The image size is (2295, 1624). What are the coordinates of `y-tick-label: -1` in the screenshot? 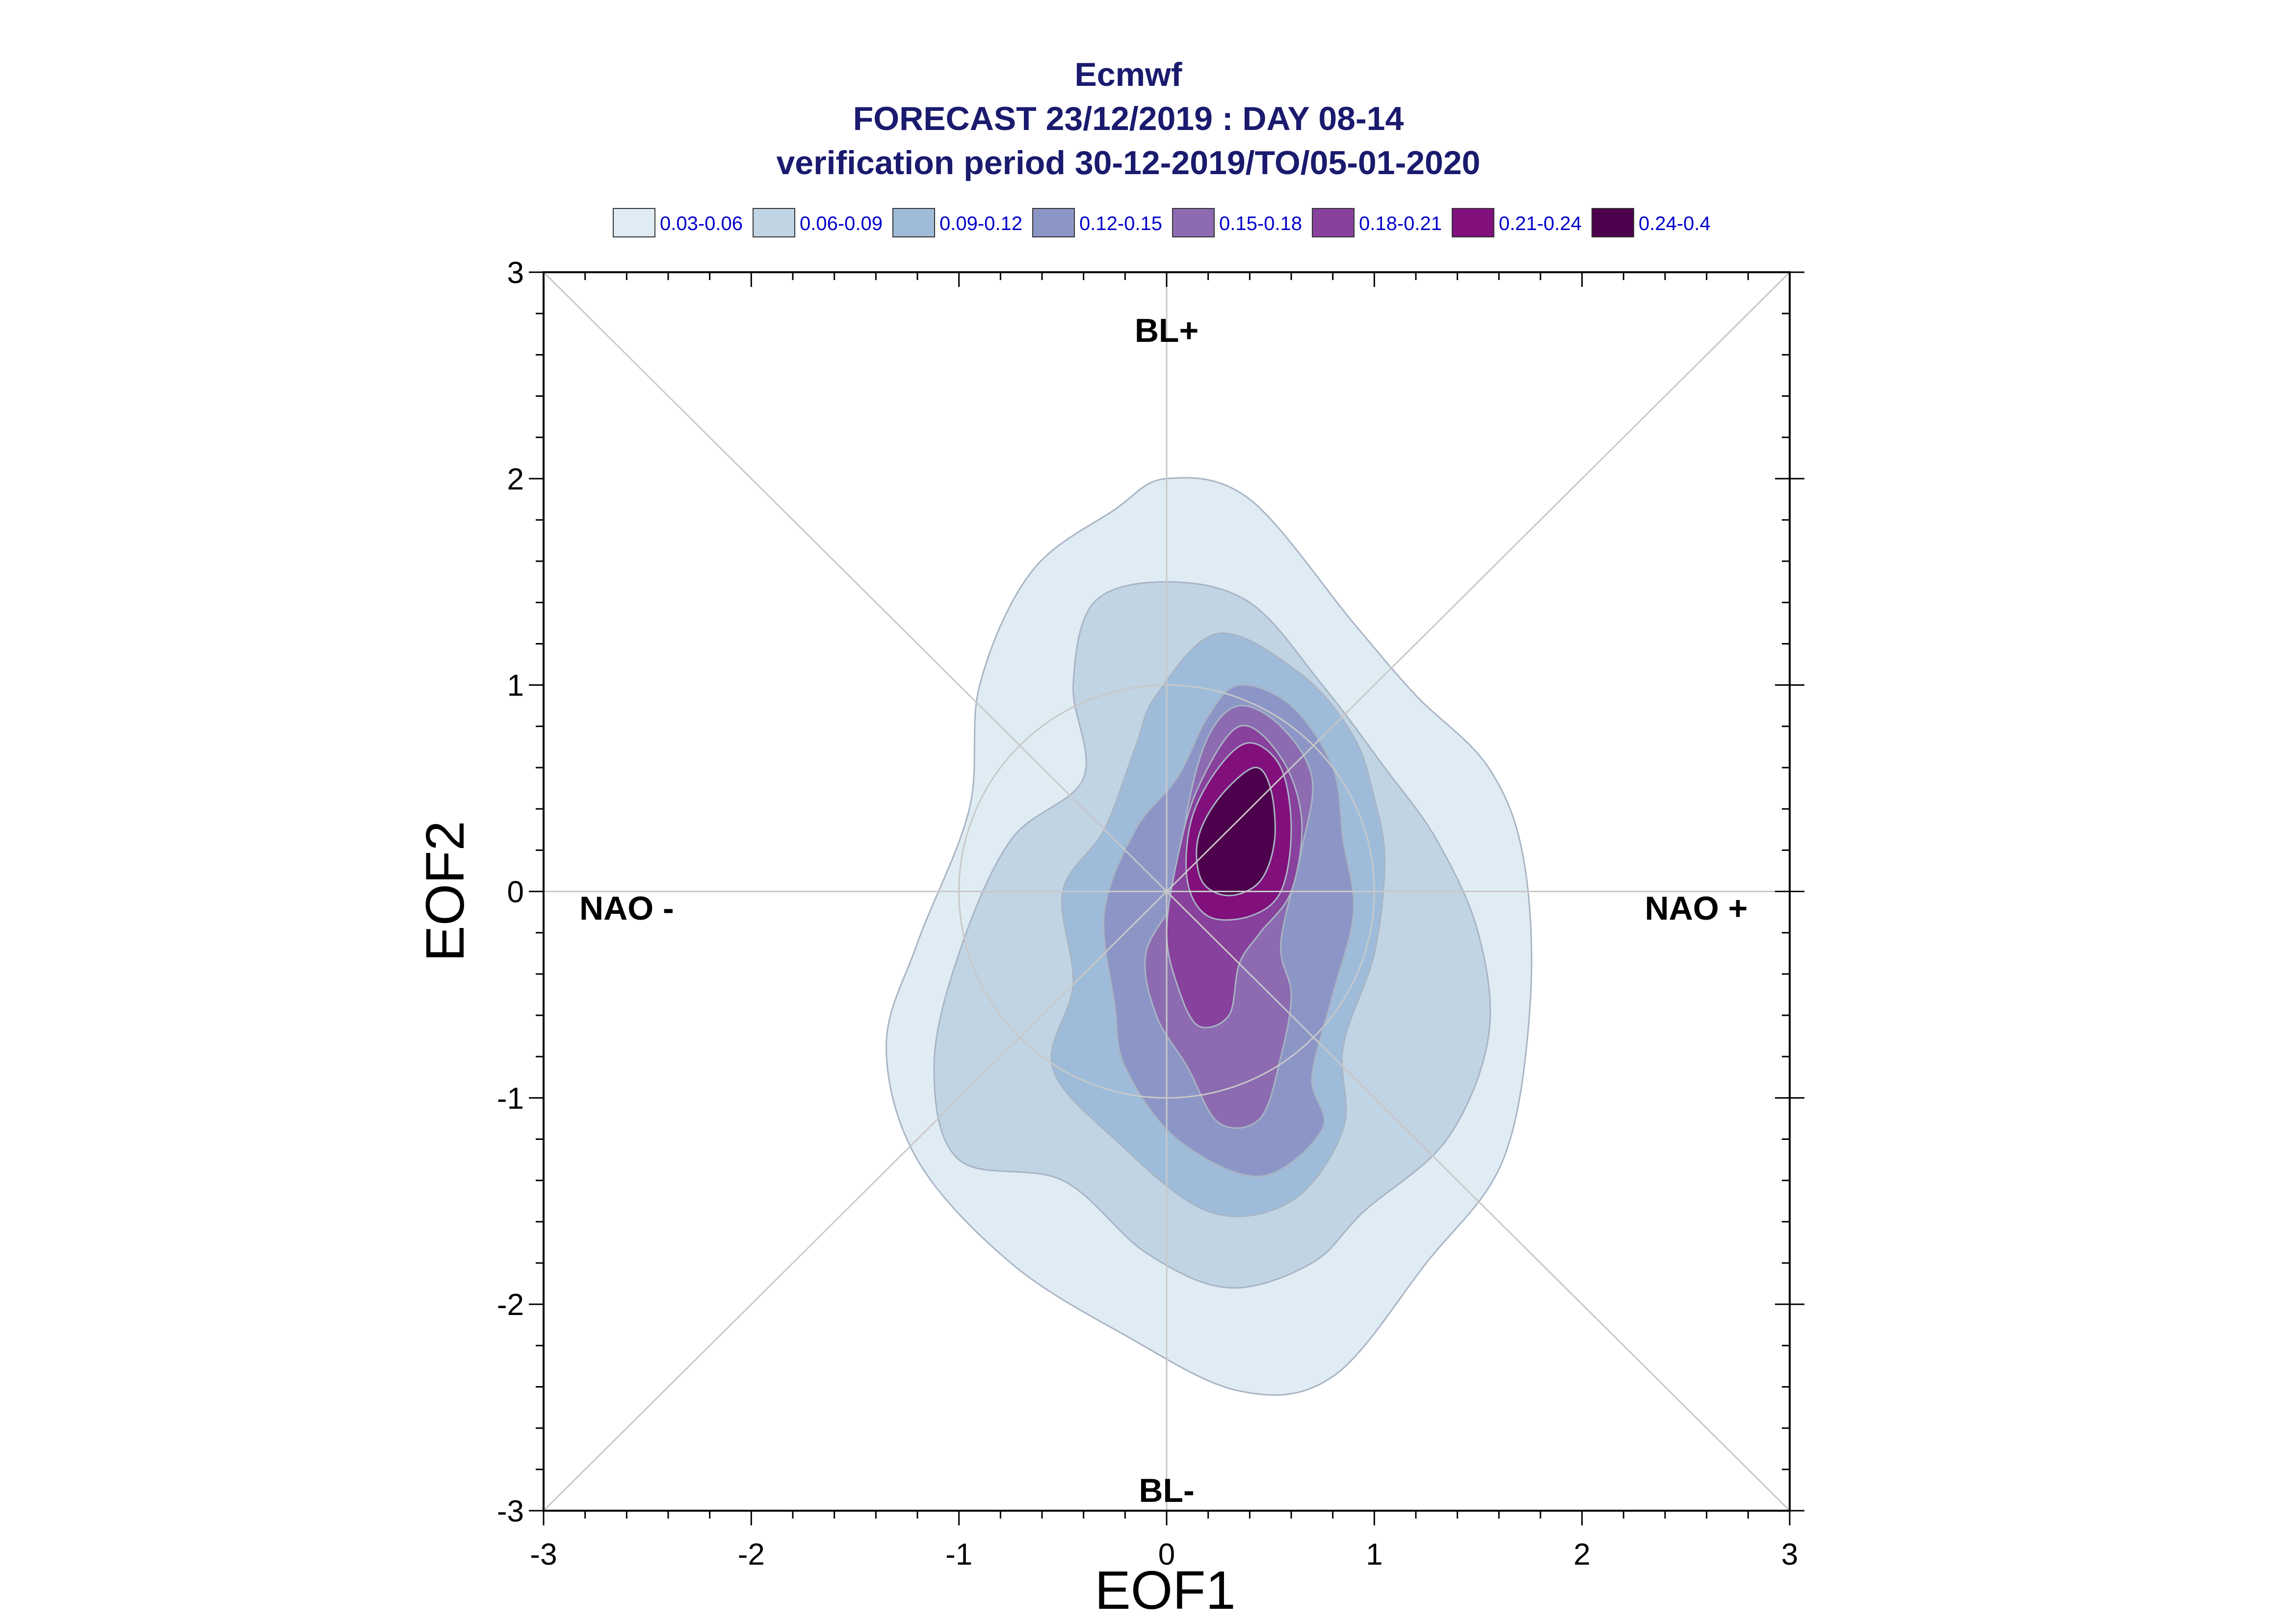 It's located at (510, 1098).